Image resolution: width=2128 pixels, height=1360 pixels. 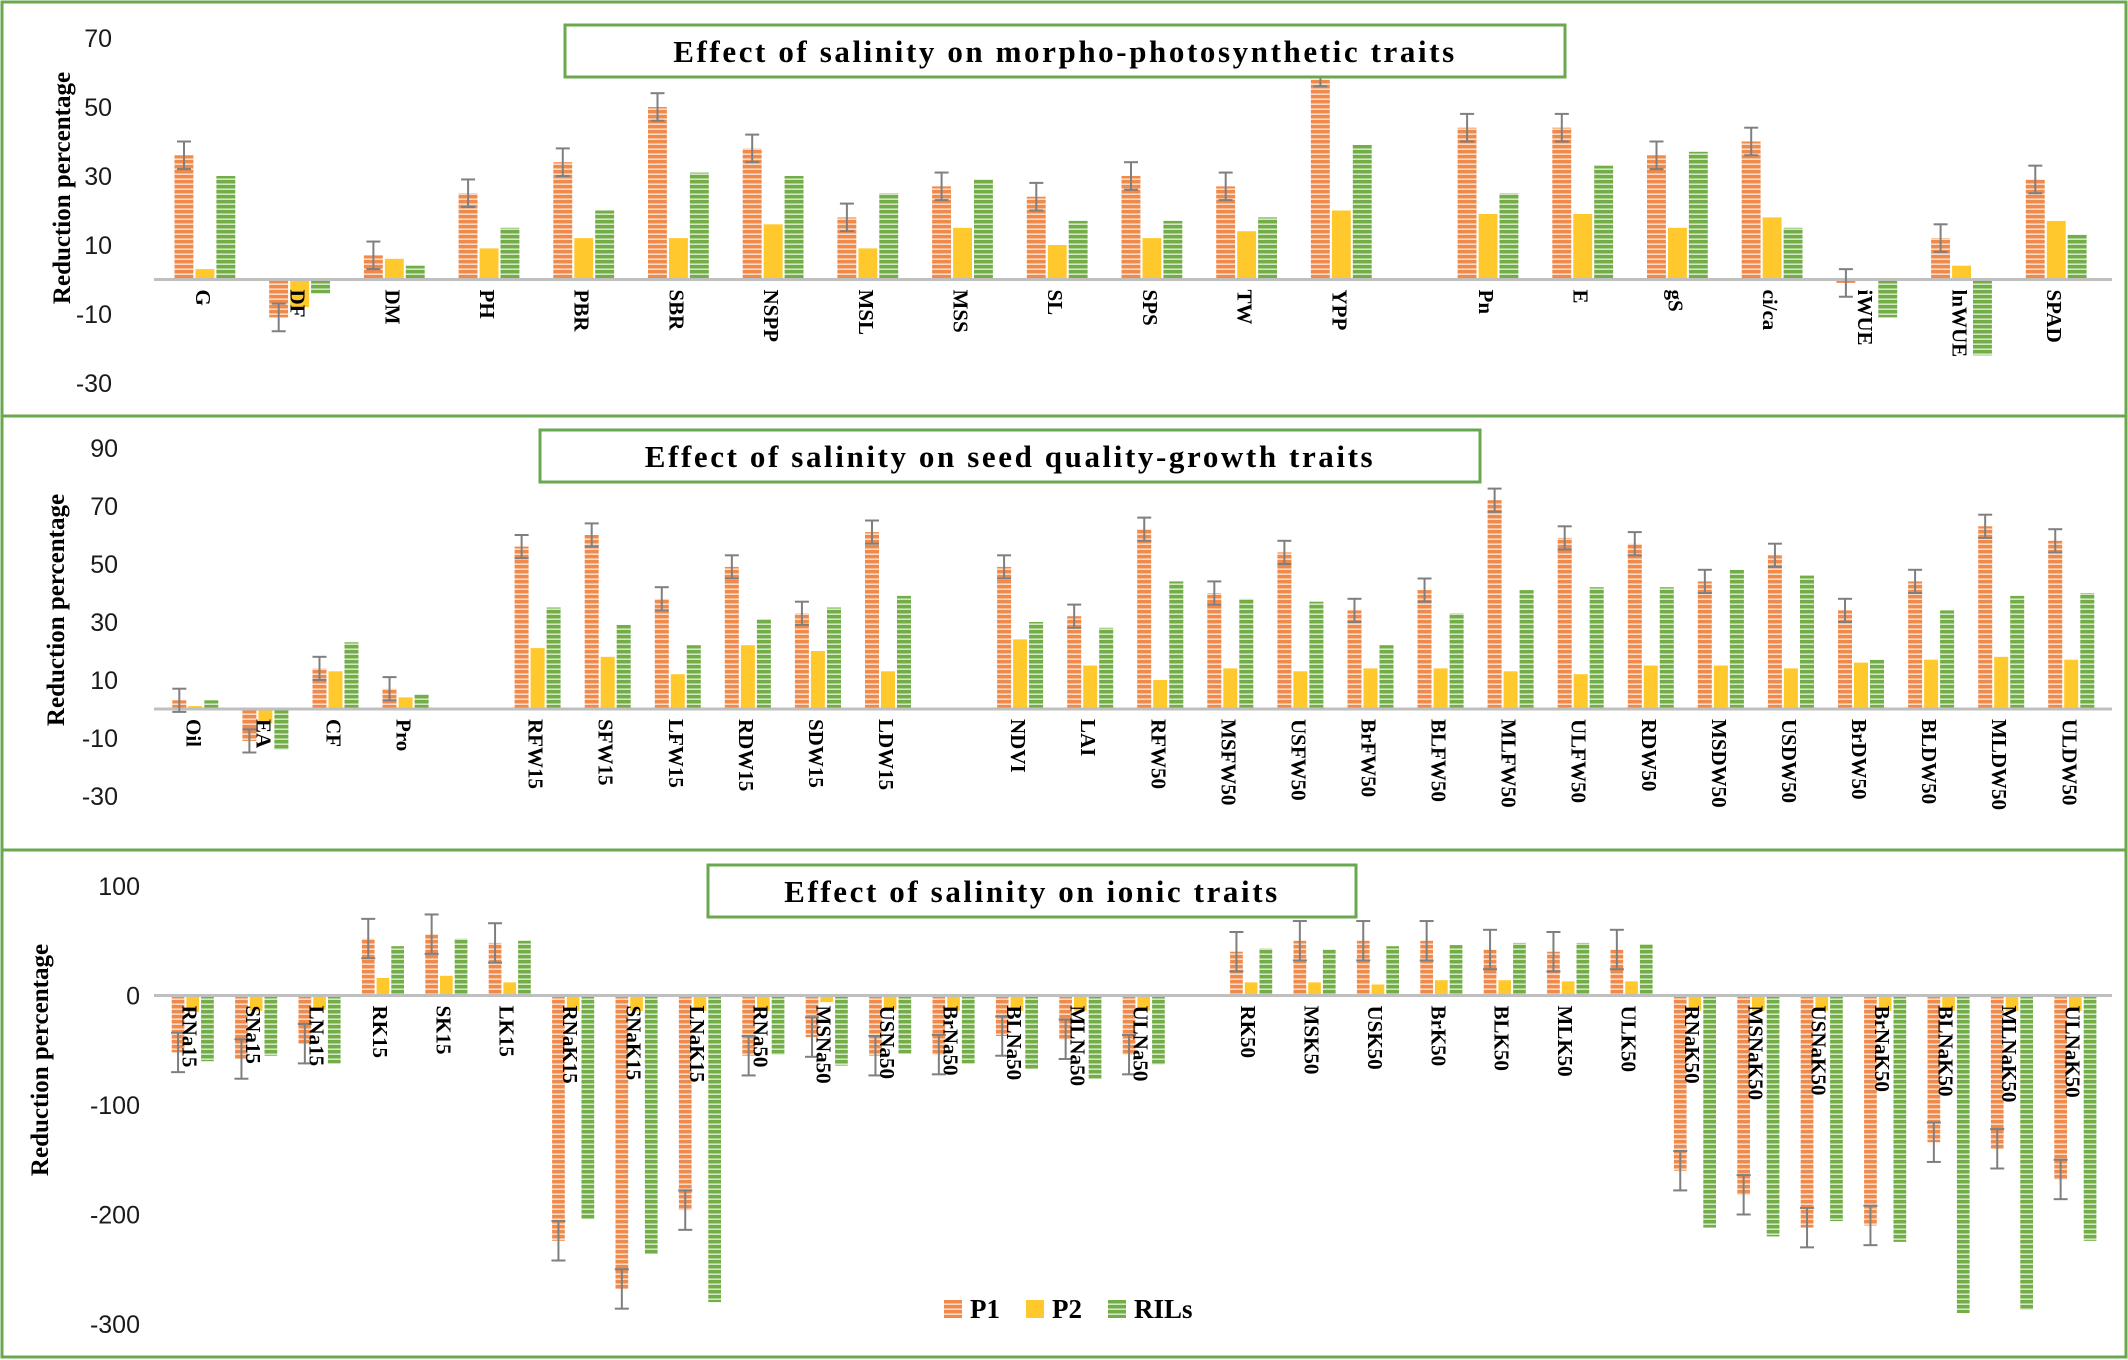 I want to click on category-label: BrNa50, so click(x=951, y=1041).